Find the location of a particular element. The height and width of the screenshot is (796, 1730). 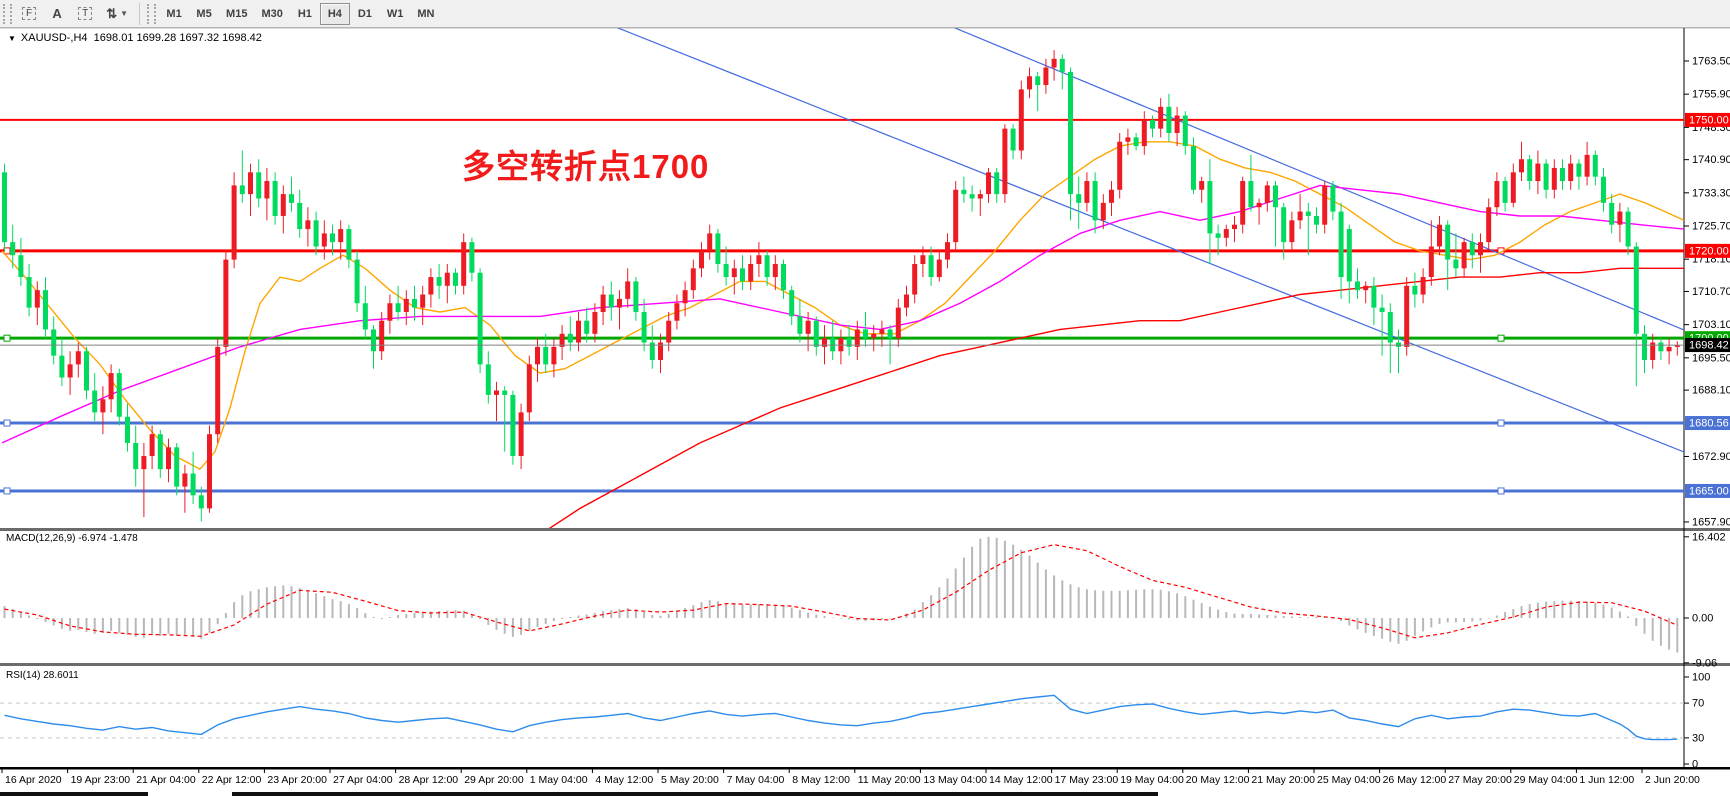

timeframe-button-M30: M30 is located at coordinates (272, 13).